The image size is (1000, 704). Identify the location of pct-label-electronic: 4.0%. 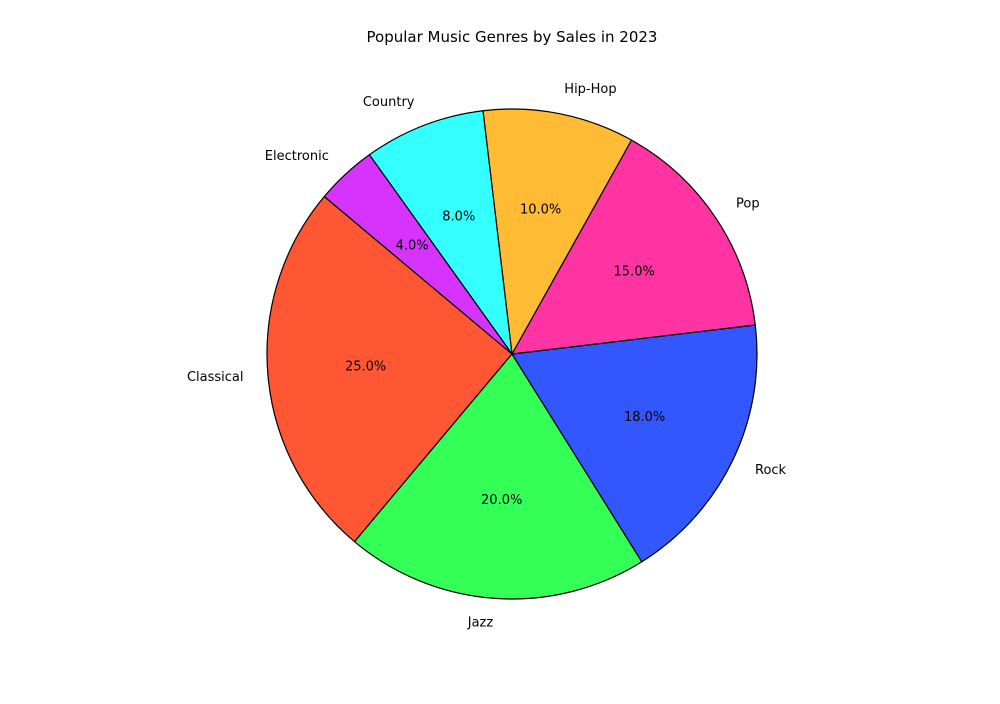
(412, 246).